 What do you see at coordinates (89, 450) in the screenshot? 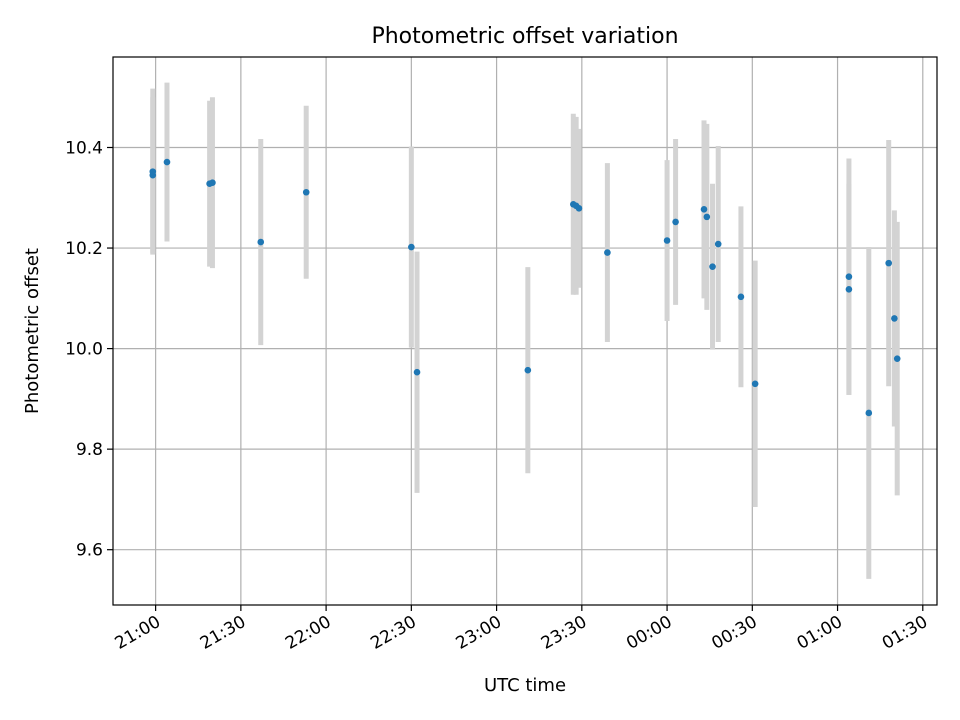
I see `y-tick-label: 9.8` at bounding box center [89, 450].